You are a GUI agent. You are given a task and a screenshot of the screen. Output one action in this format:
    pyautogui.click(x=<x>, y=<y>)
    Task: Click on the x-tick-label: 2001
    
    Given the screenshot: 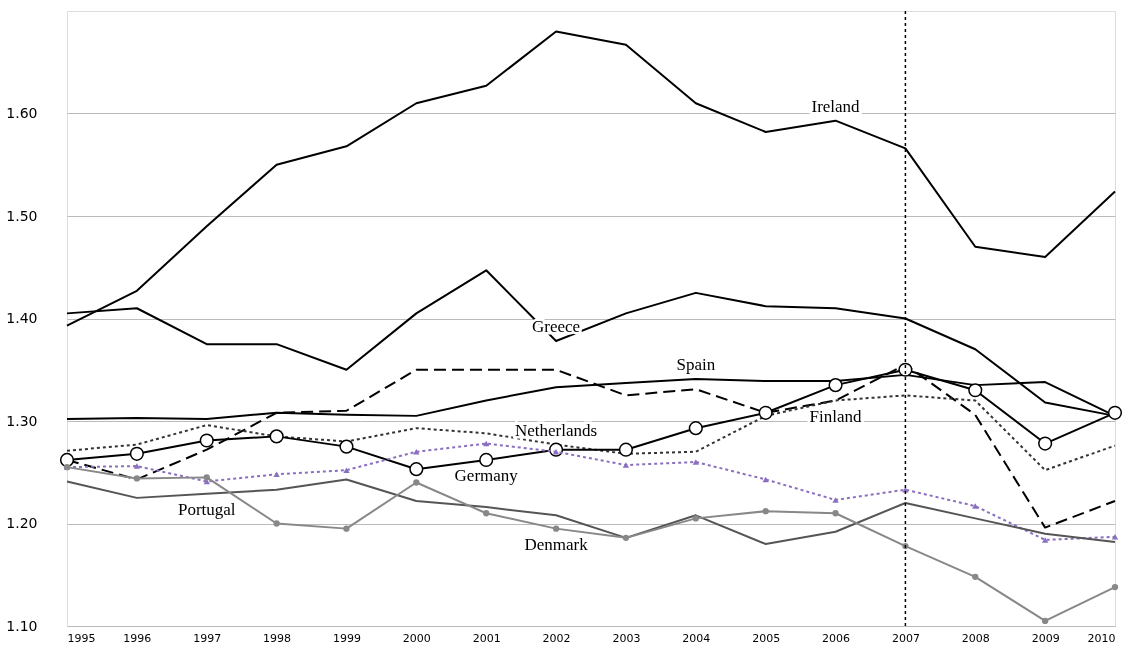 What is the action you would take?
    pyautogui.click(x=486, y=638)
    